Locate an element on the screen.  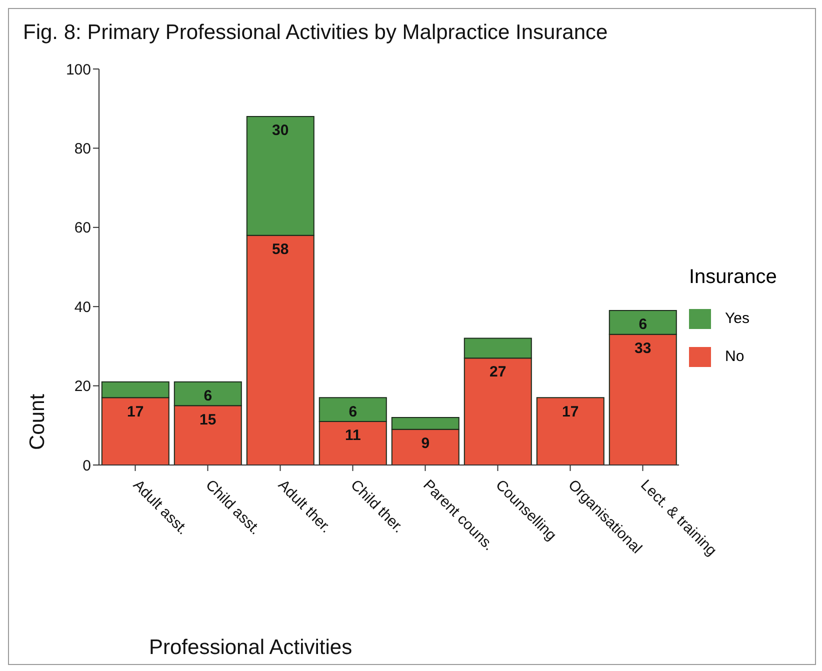
y-tick-label: 80 is located at coordinates (82, 149).